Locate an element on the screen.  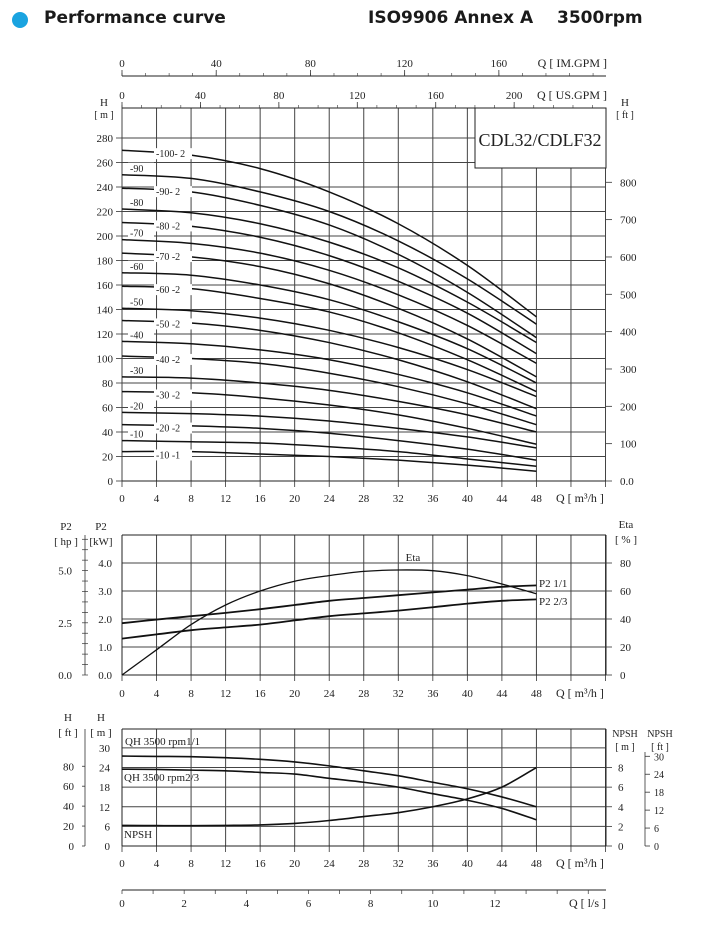
qh-partial-label: QH 3500 rpm2/3 is located at coordinates (162, 778).